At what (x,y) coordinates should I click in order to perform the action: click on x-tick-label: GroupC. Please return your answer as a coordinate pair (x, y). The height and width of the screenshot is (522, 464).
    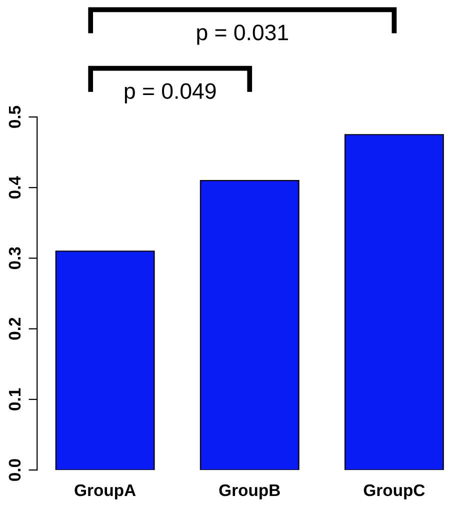
    Looking at the image, I should click on (394, 492).